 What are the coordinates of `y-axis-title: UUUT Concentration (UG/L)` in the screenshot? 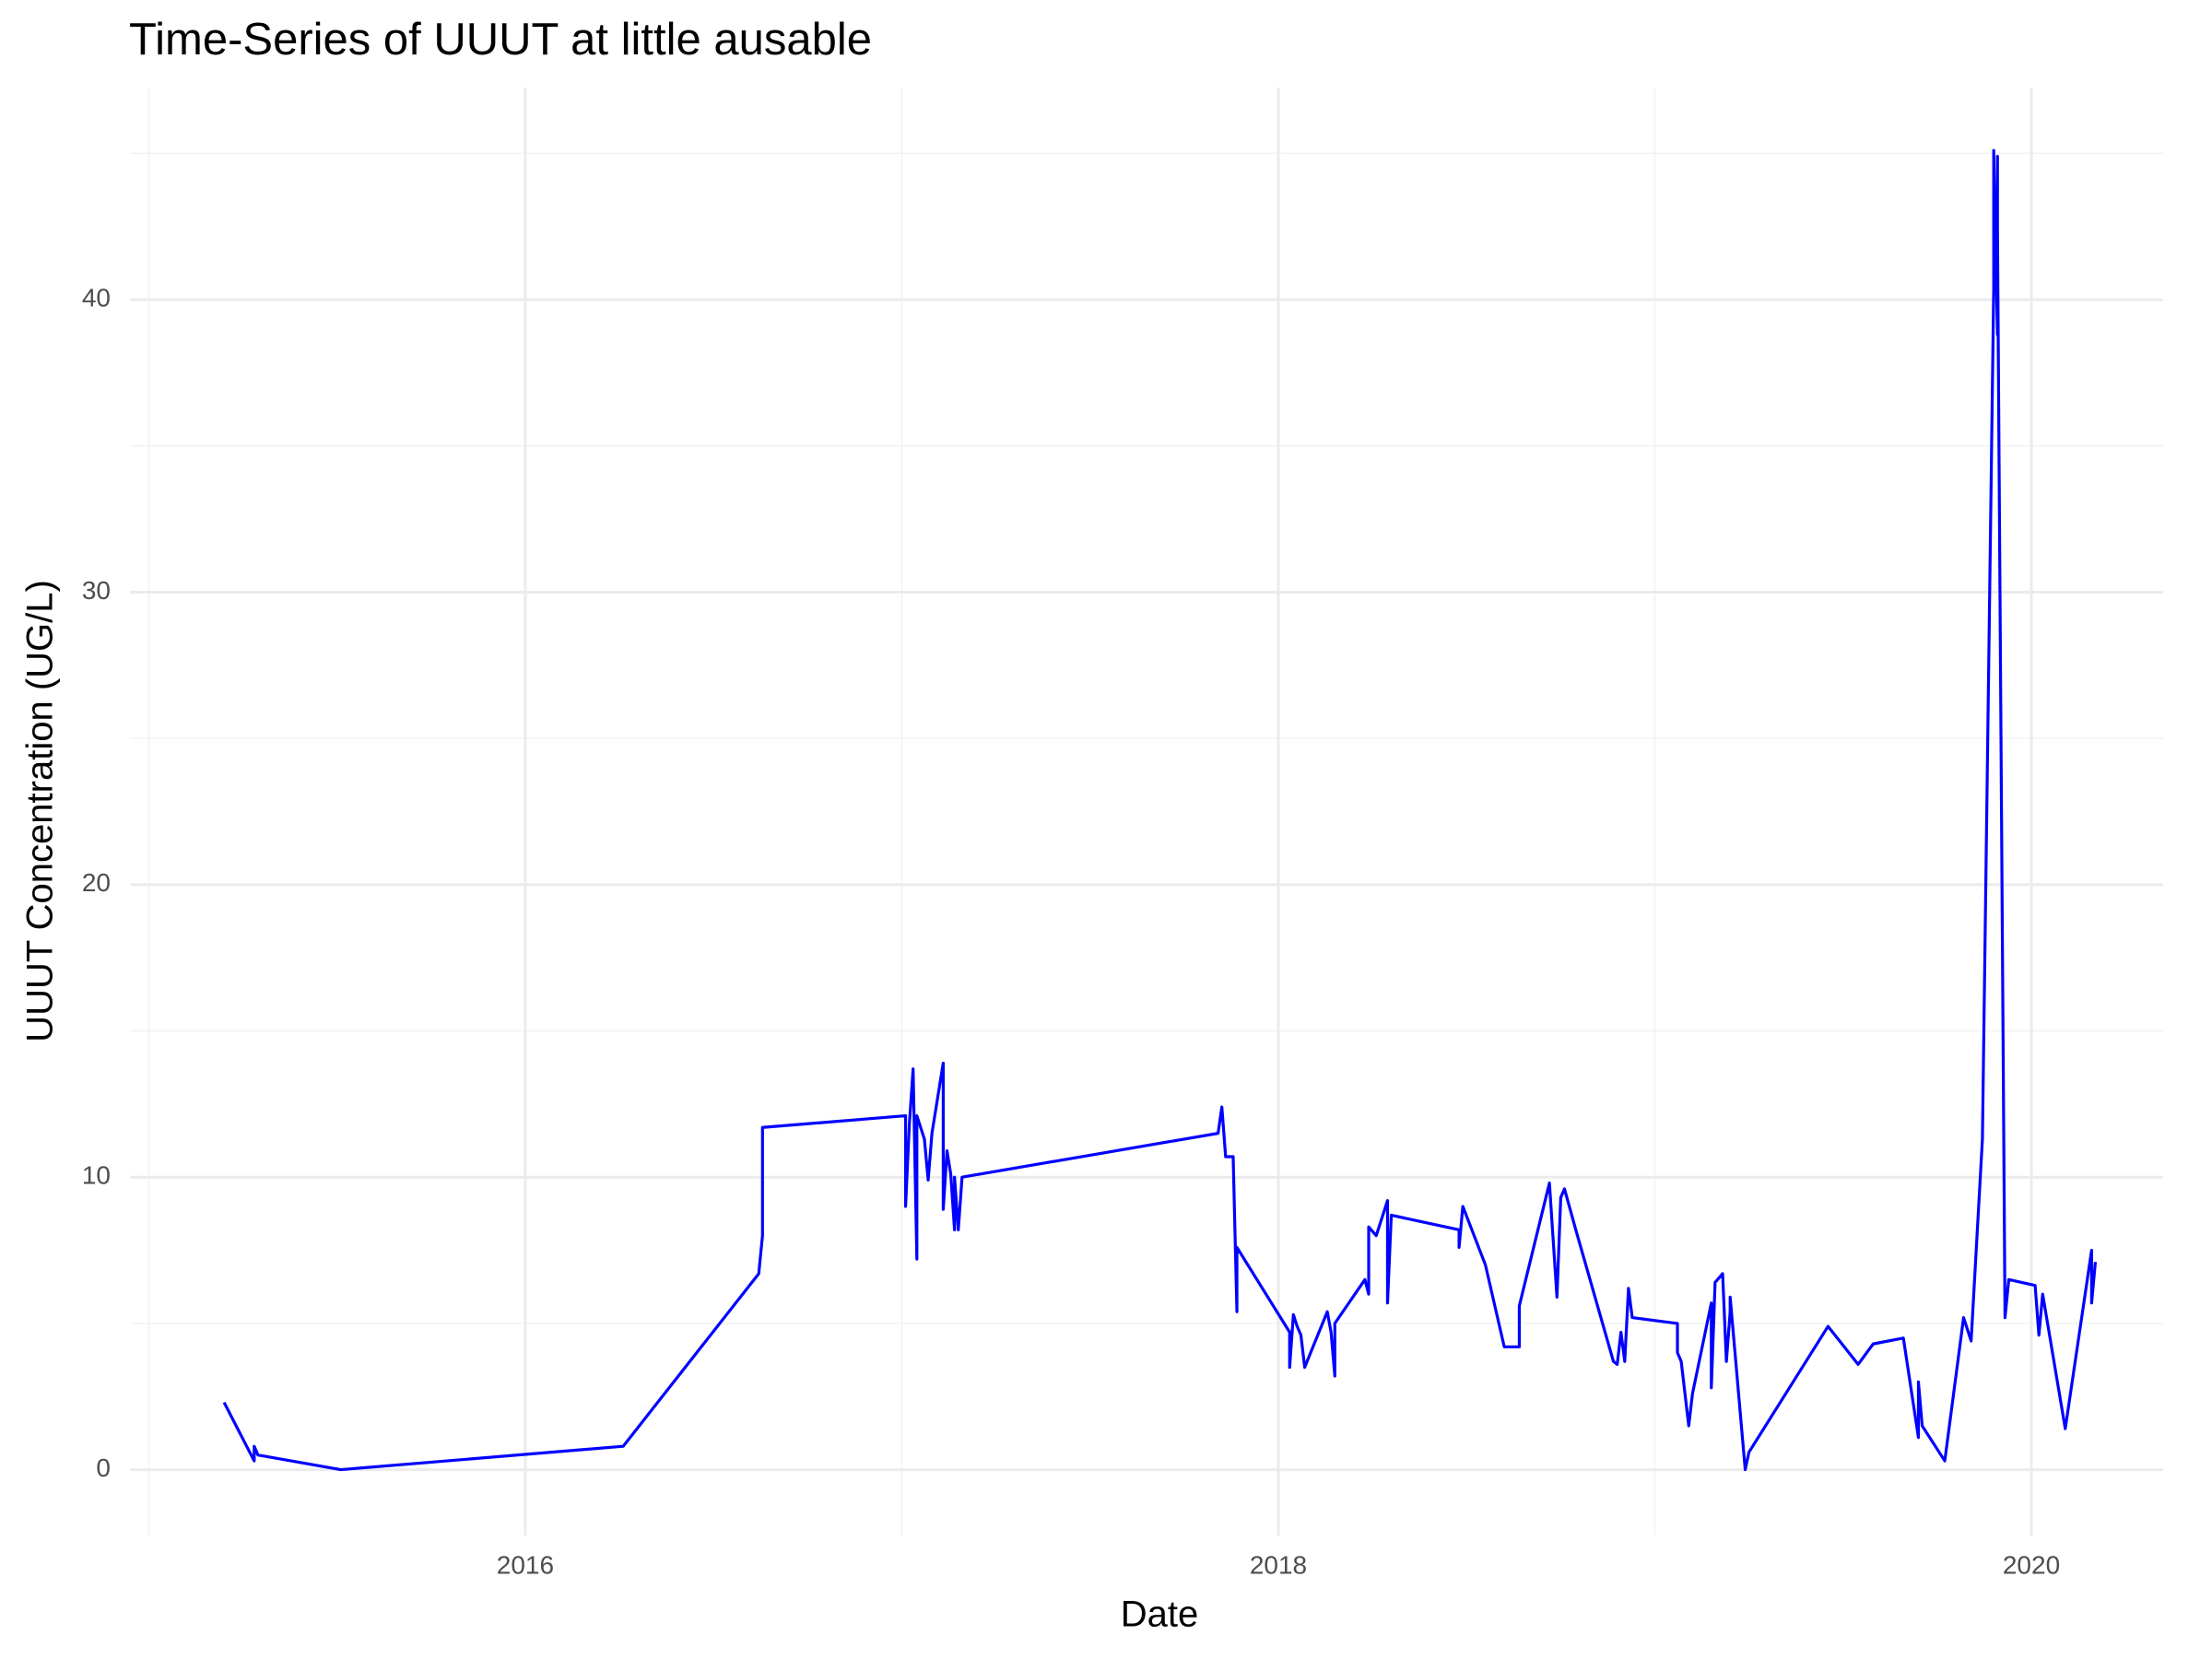 It's located at (40, 811).